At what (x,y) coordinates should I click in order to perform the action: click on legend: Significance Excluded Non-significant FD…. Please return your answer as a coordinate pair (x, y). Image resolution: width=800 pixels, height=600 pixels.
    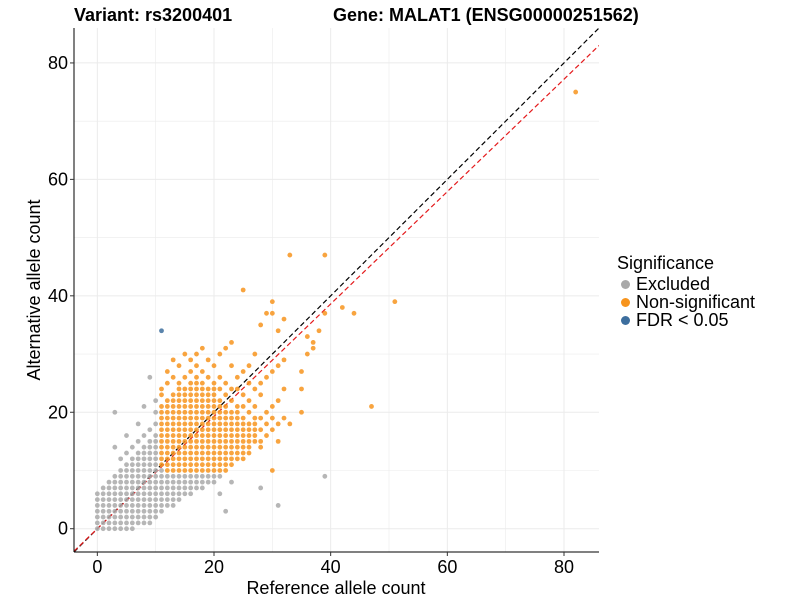
    Looking at the image, I should click on (686, 291).